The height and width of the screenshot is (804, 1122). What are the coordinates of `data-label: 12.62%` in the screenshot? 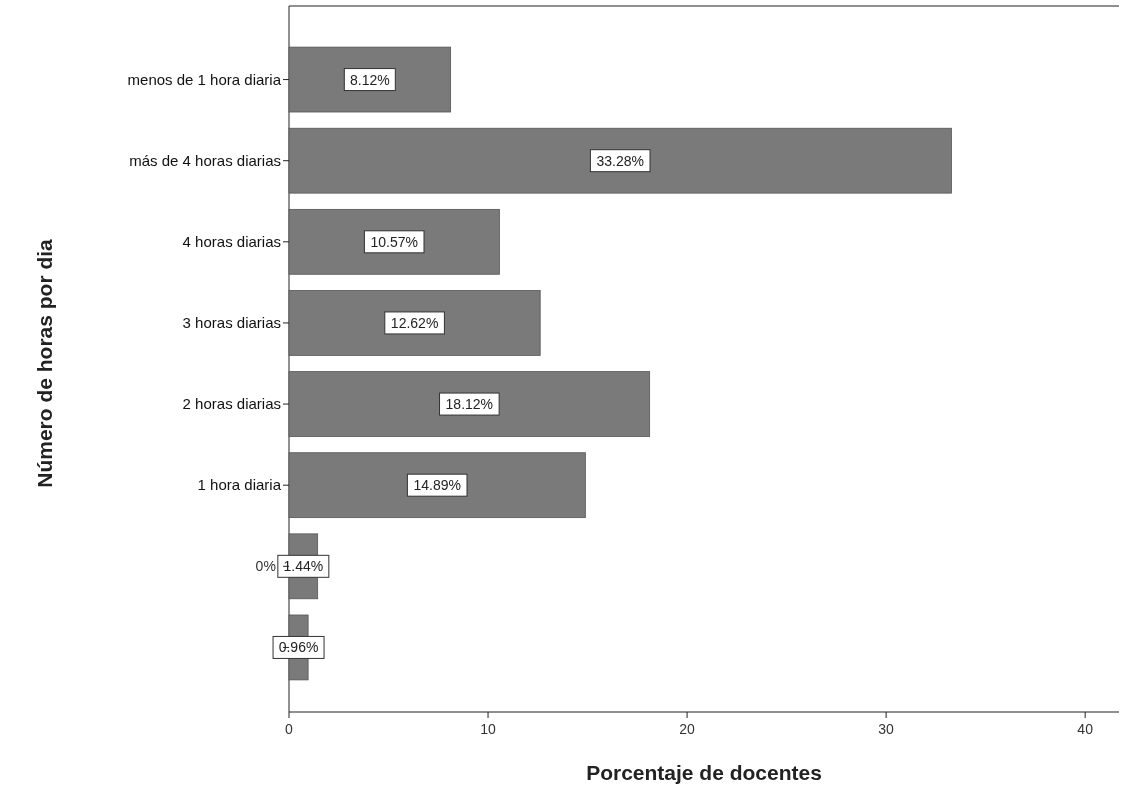 It's located at (414, 322).